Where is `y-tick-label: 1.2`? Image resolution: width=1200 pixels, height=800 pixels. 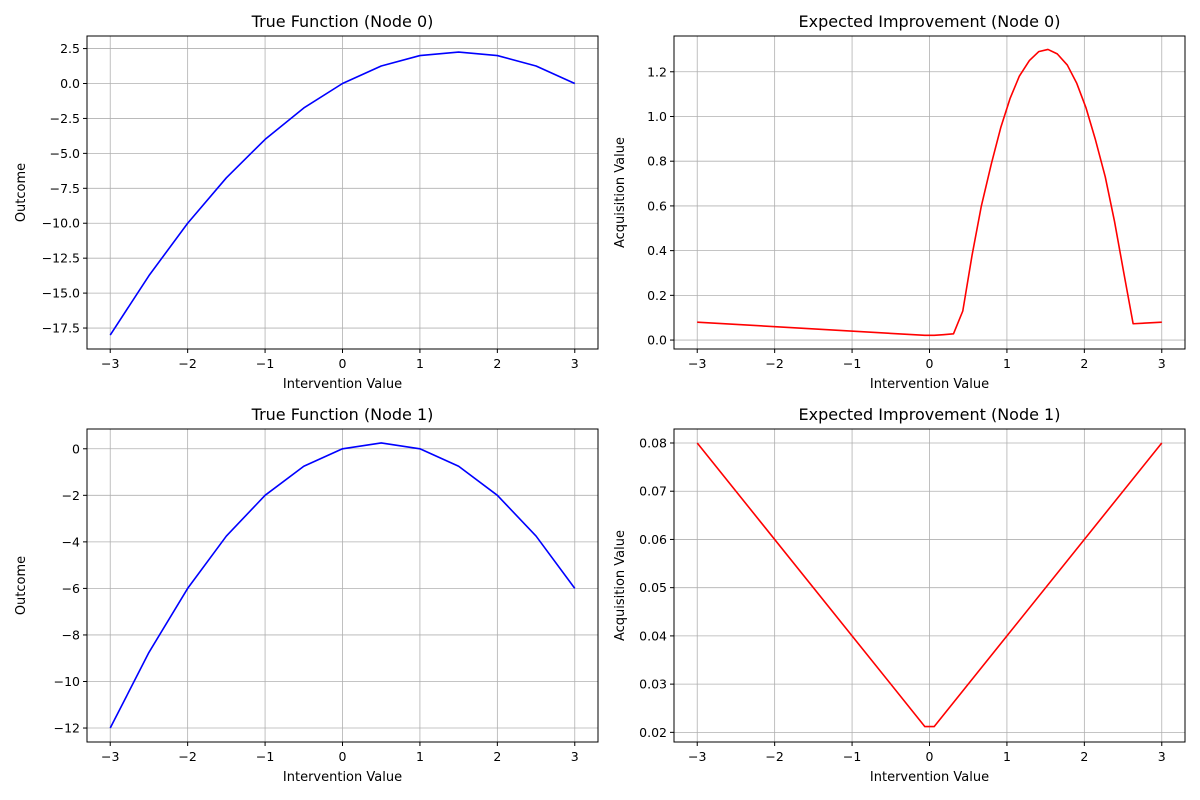 y-tick-label: 1.2 is located at coordinates (657, 71).